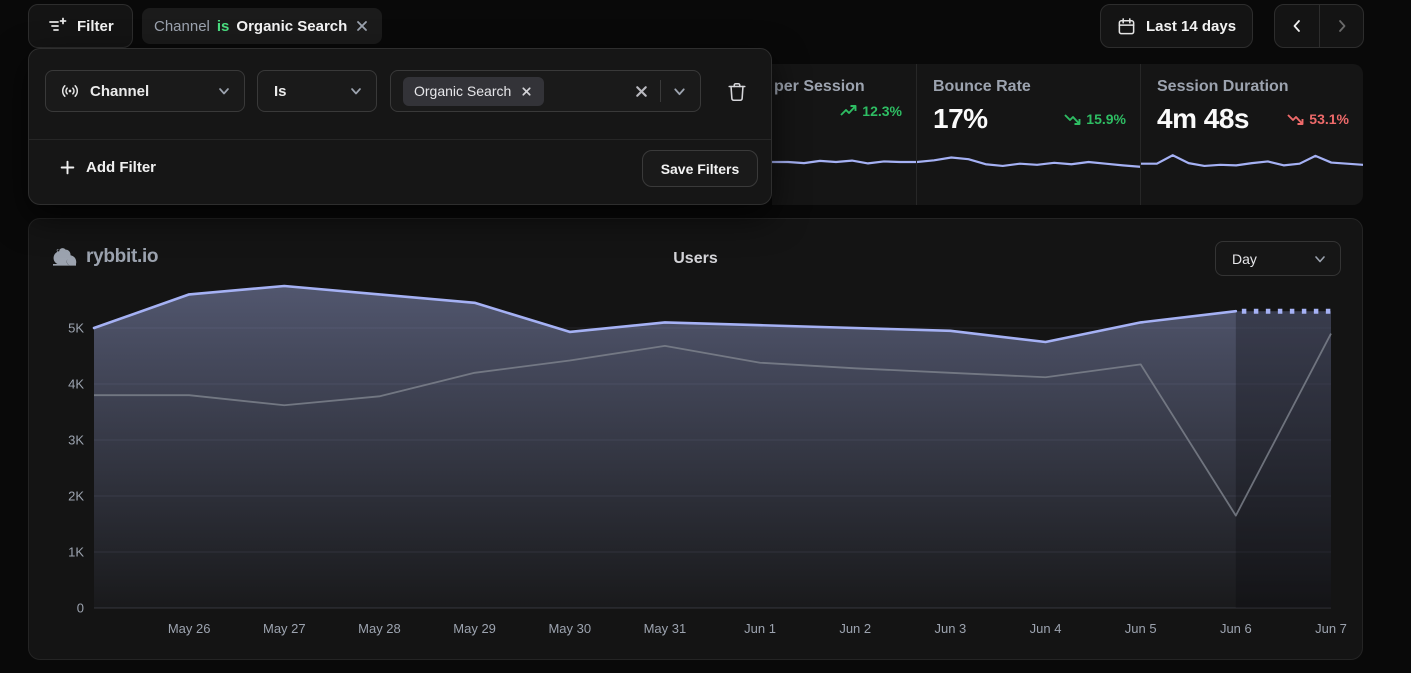 The image size is (1411, 673). Describe the element at coordinates (362, 26) in the screenshot. I see `remove-filter-icon` at that location.